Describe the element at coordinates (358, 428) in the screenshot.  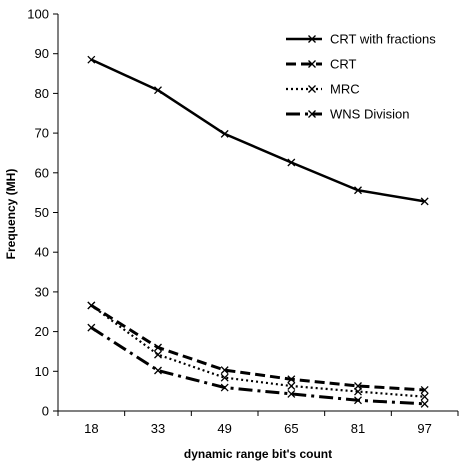
I see `x-tick-label: 81` at that location.